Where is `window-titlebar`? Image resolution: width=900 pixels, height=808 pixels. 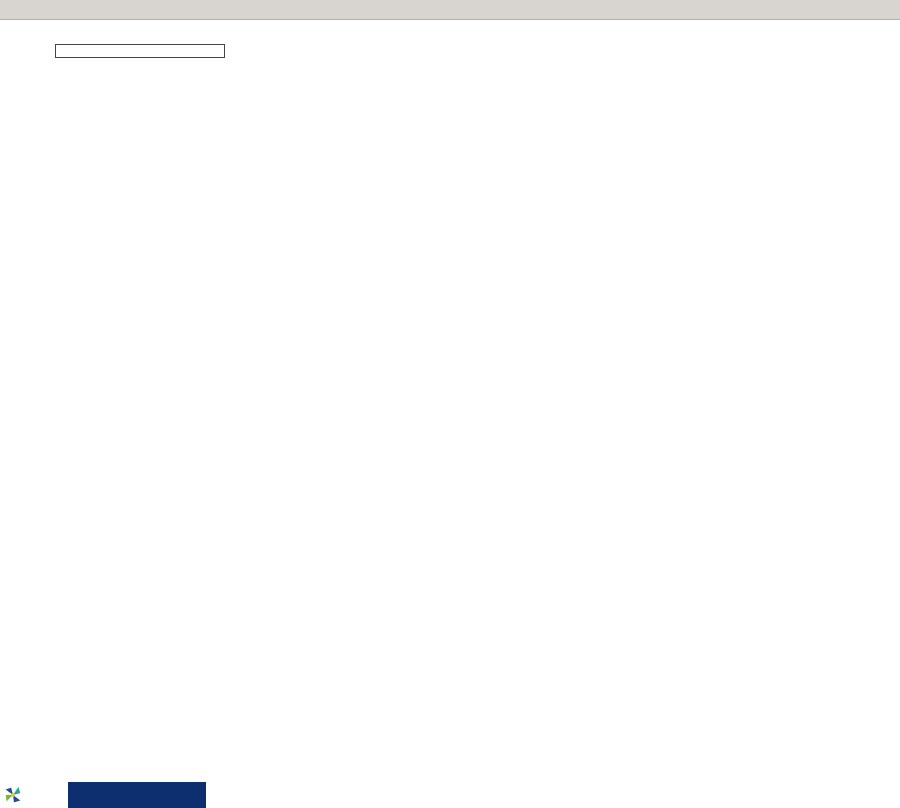
window-titlebar is located at coordinates (450, 10).